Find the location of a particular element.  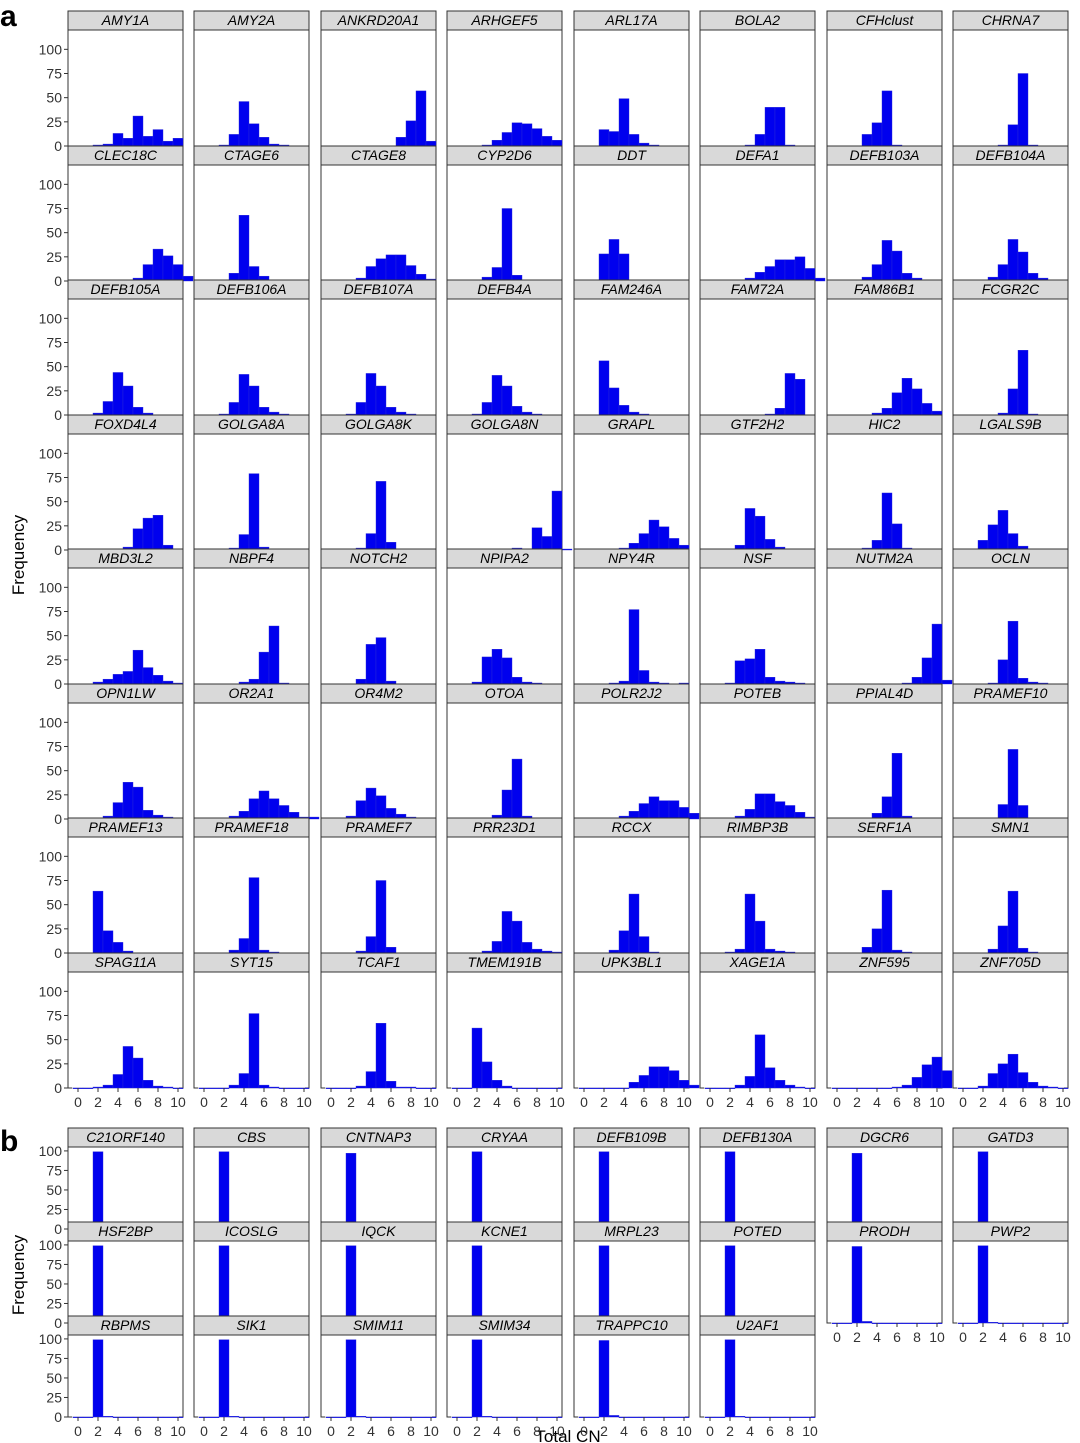

facet-u2af1: U2AF1 0 2 4 6 8 10 is located at coordinates (758, 1377).